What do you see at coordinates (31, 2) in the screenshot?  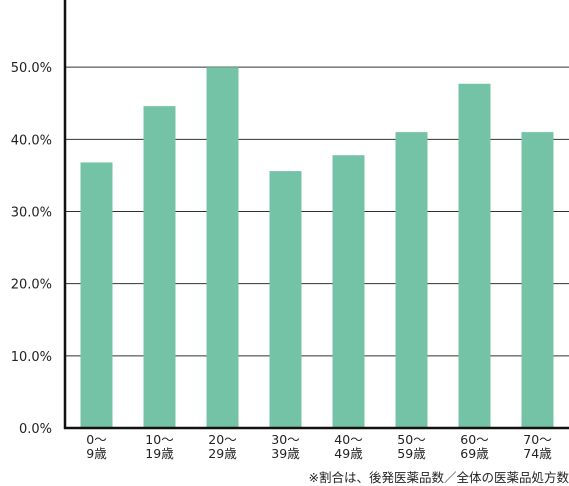 I see `y-tick-label: 60.0%` at bounding box center [31, 2].